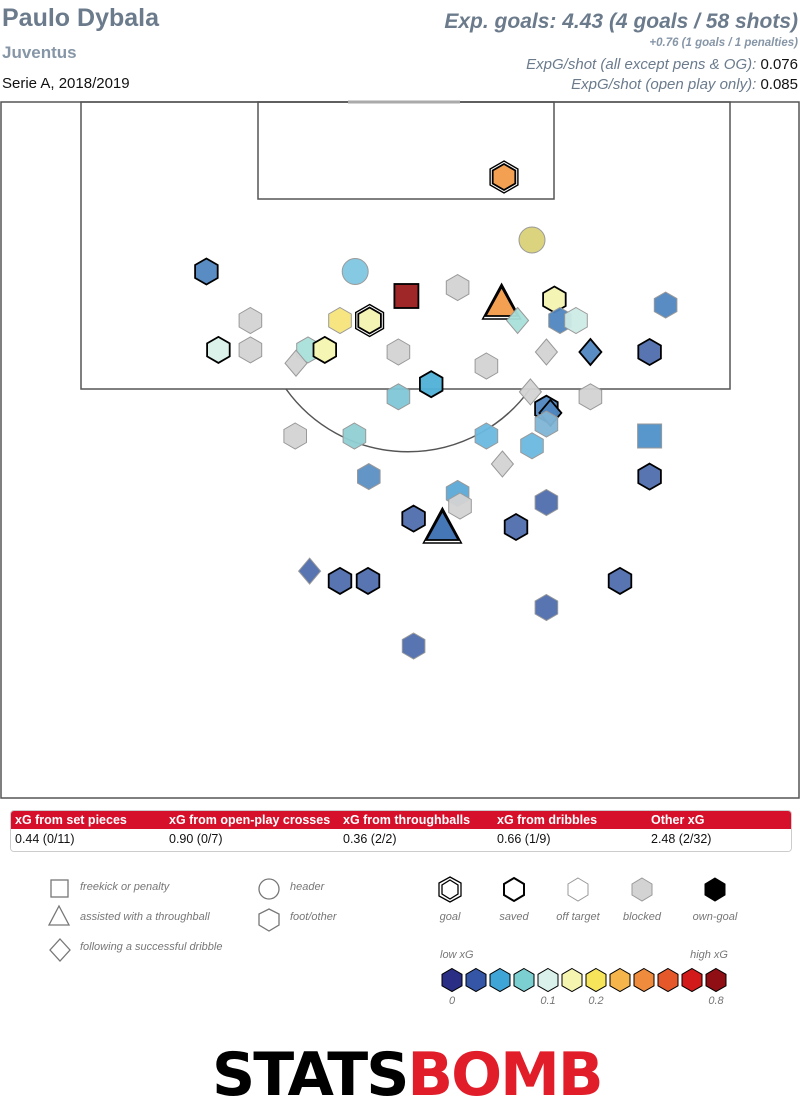 The image size is (800, 1110). What do you see at coordinates (45, 839) in the screenshot?
I see `value-set-pieces: 0.44 (0/11)` at bounding box center [45, 839].